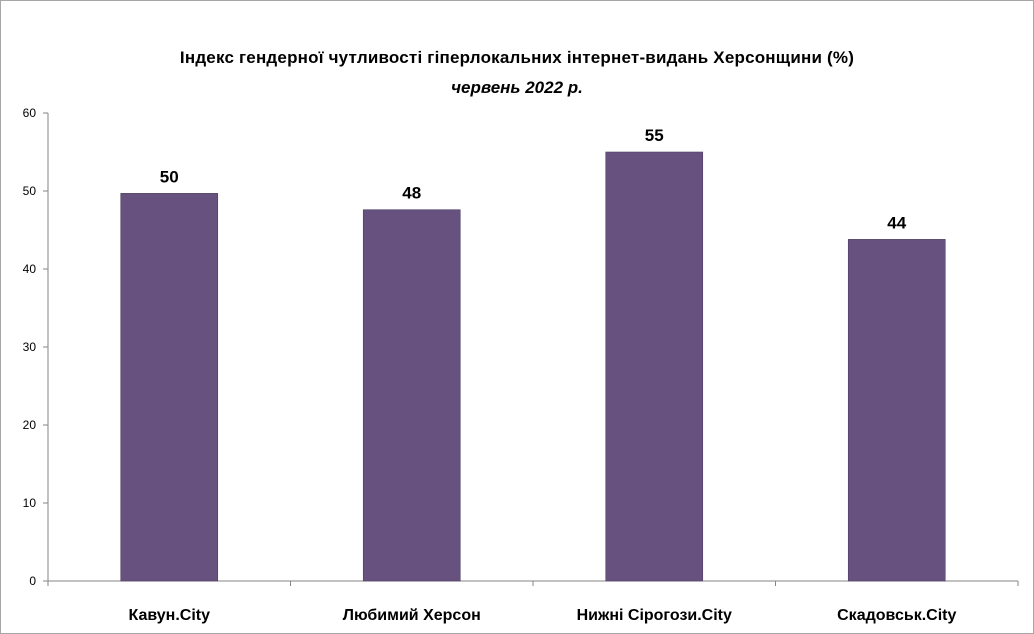  I want to click on data-label: 55, so click(654, 135).